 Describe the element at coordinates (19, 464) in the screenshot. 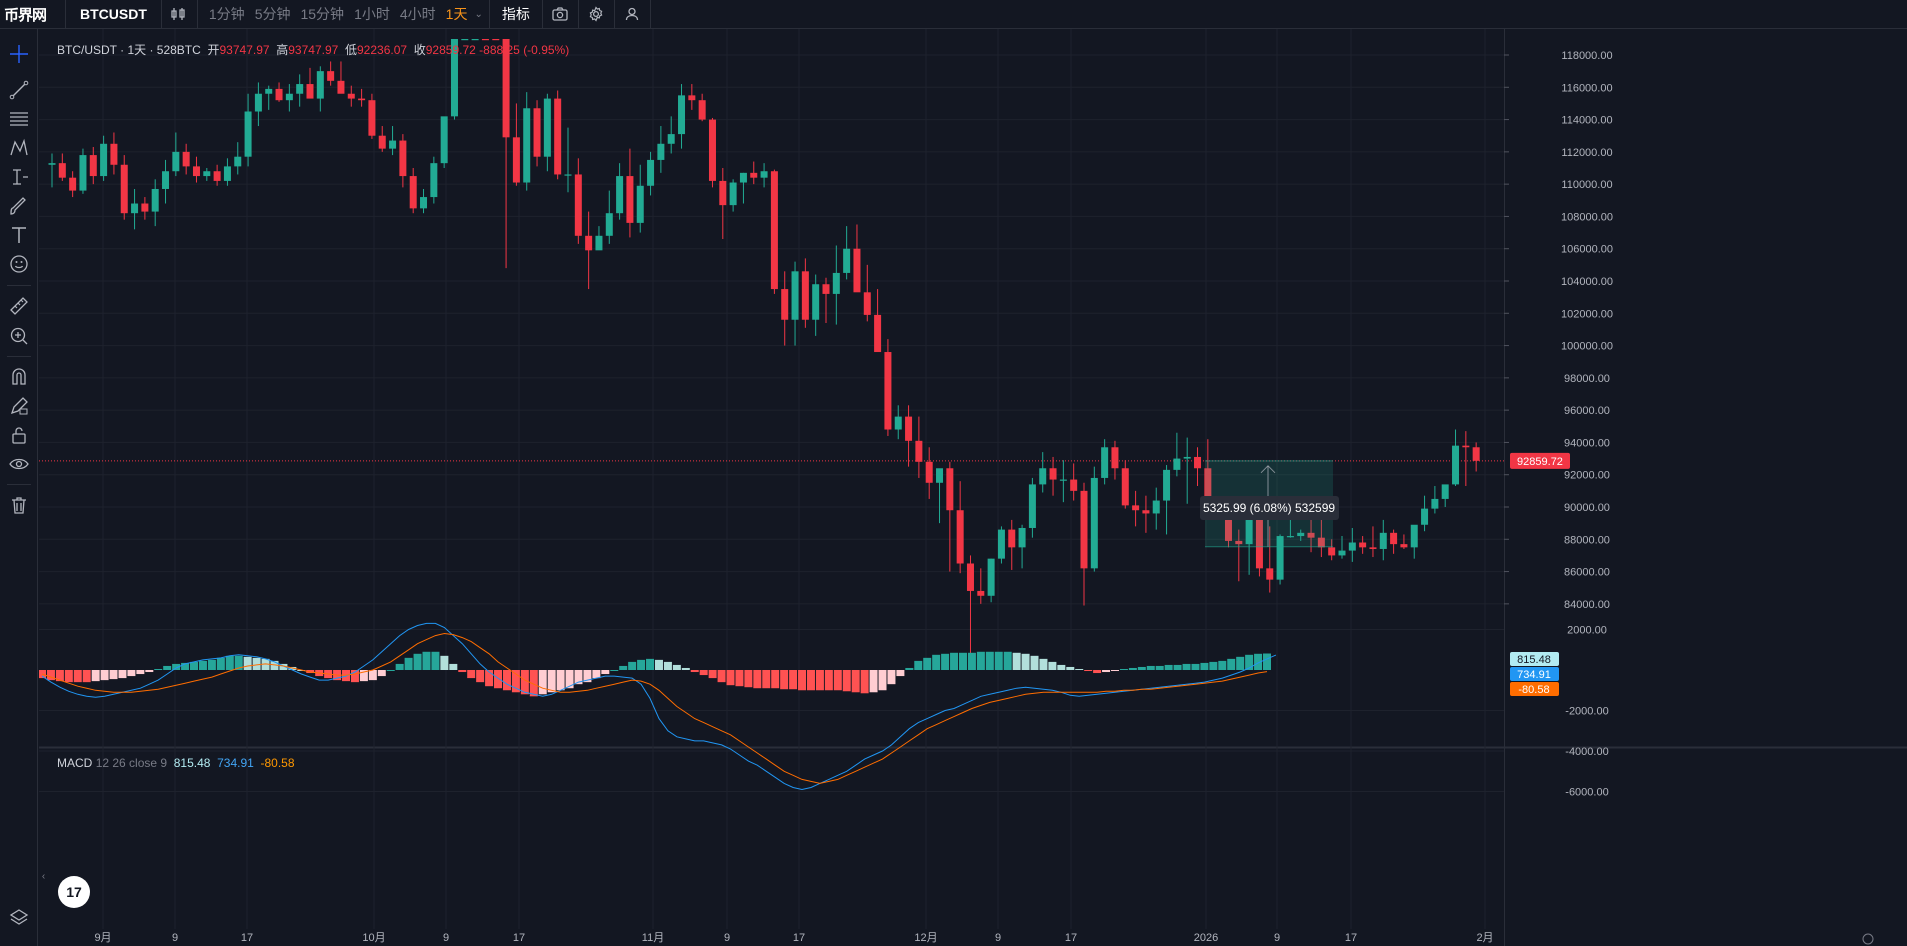

I see `eye-icon` at that location.